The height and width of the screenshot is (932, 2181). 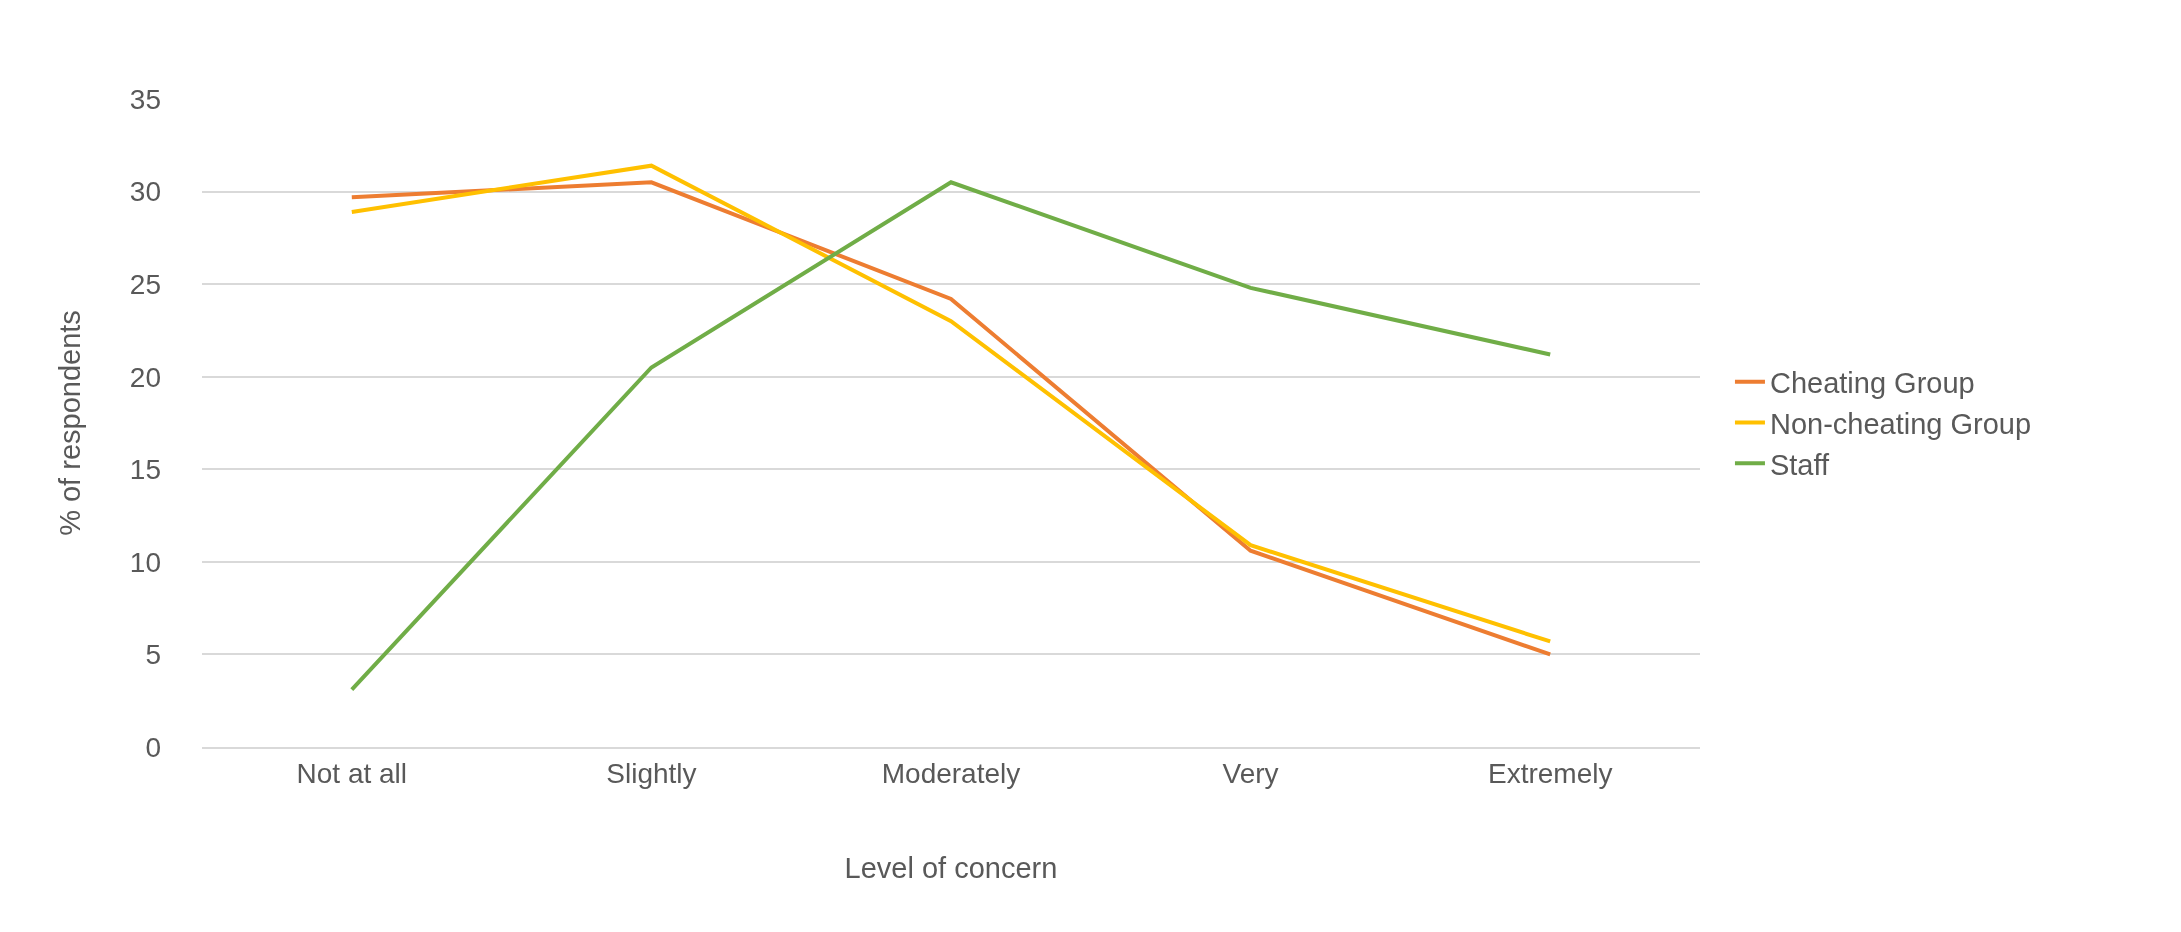 What do you see at coordinates (951, 773) in the screenshot?
I see `x-tick-label: Moderately` at bounding box center [951, 773].